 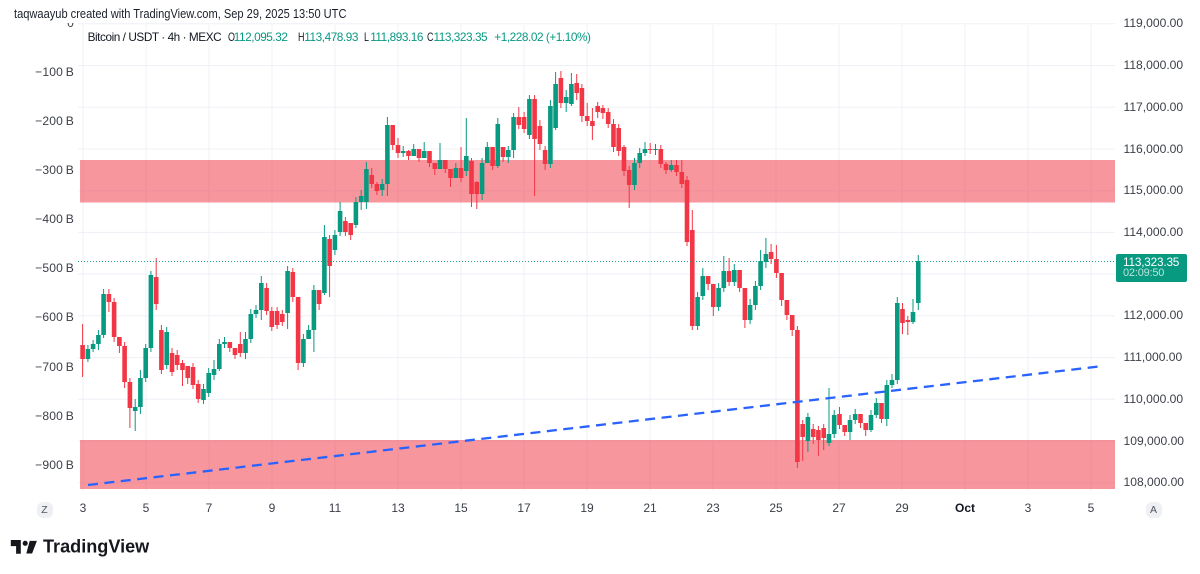 I want to click on svg-text: TradingView, so click(x=96, y=546).